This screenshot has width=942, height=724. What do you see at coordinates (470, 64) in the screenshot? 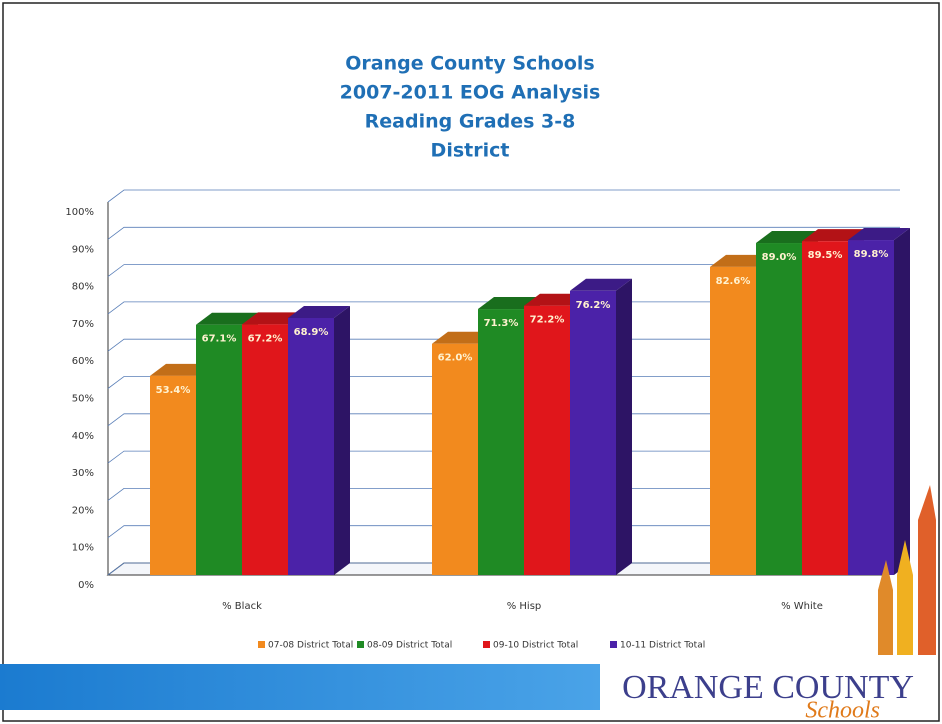
I see `chart-title: Orange County Schools` at bounding box center [470, 64].